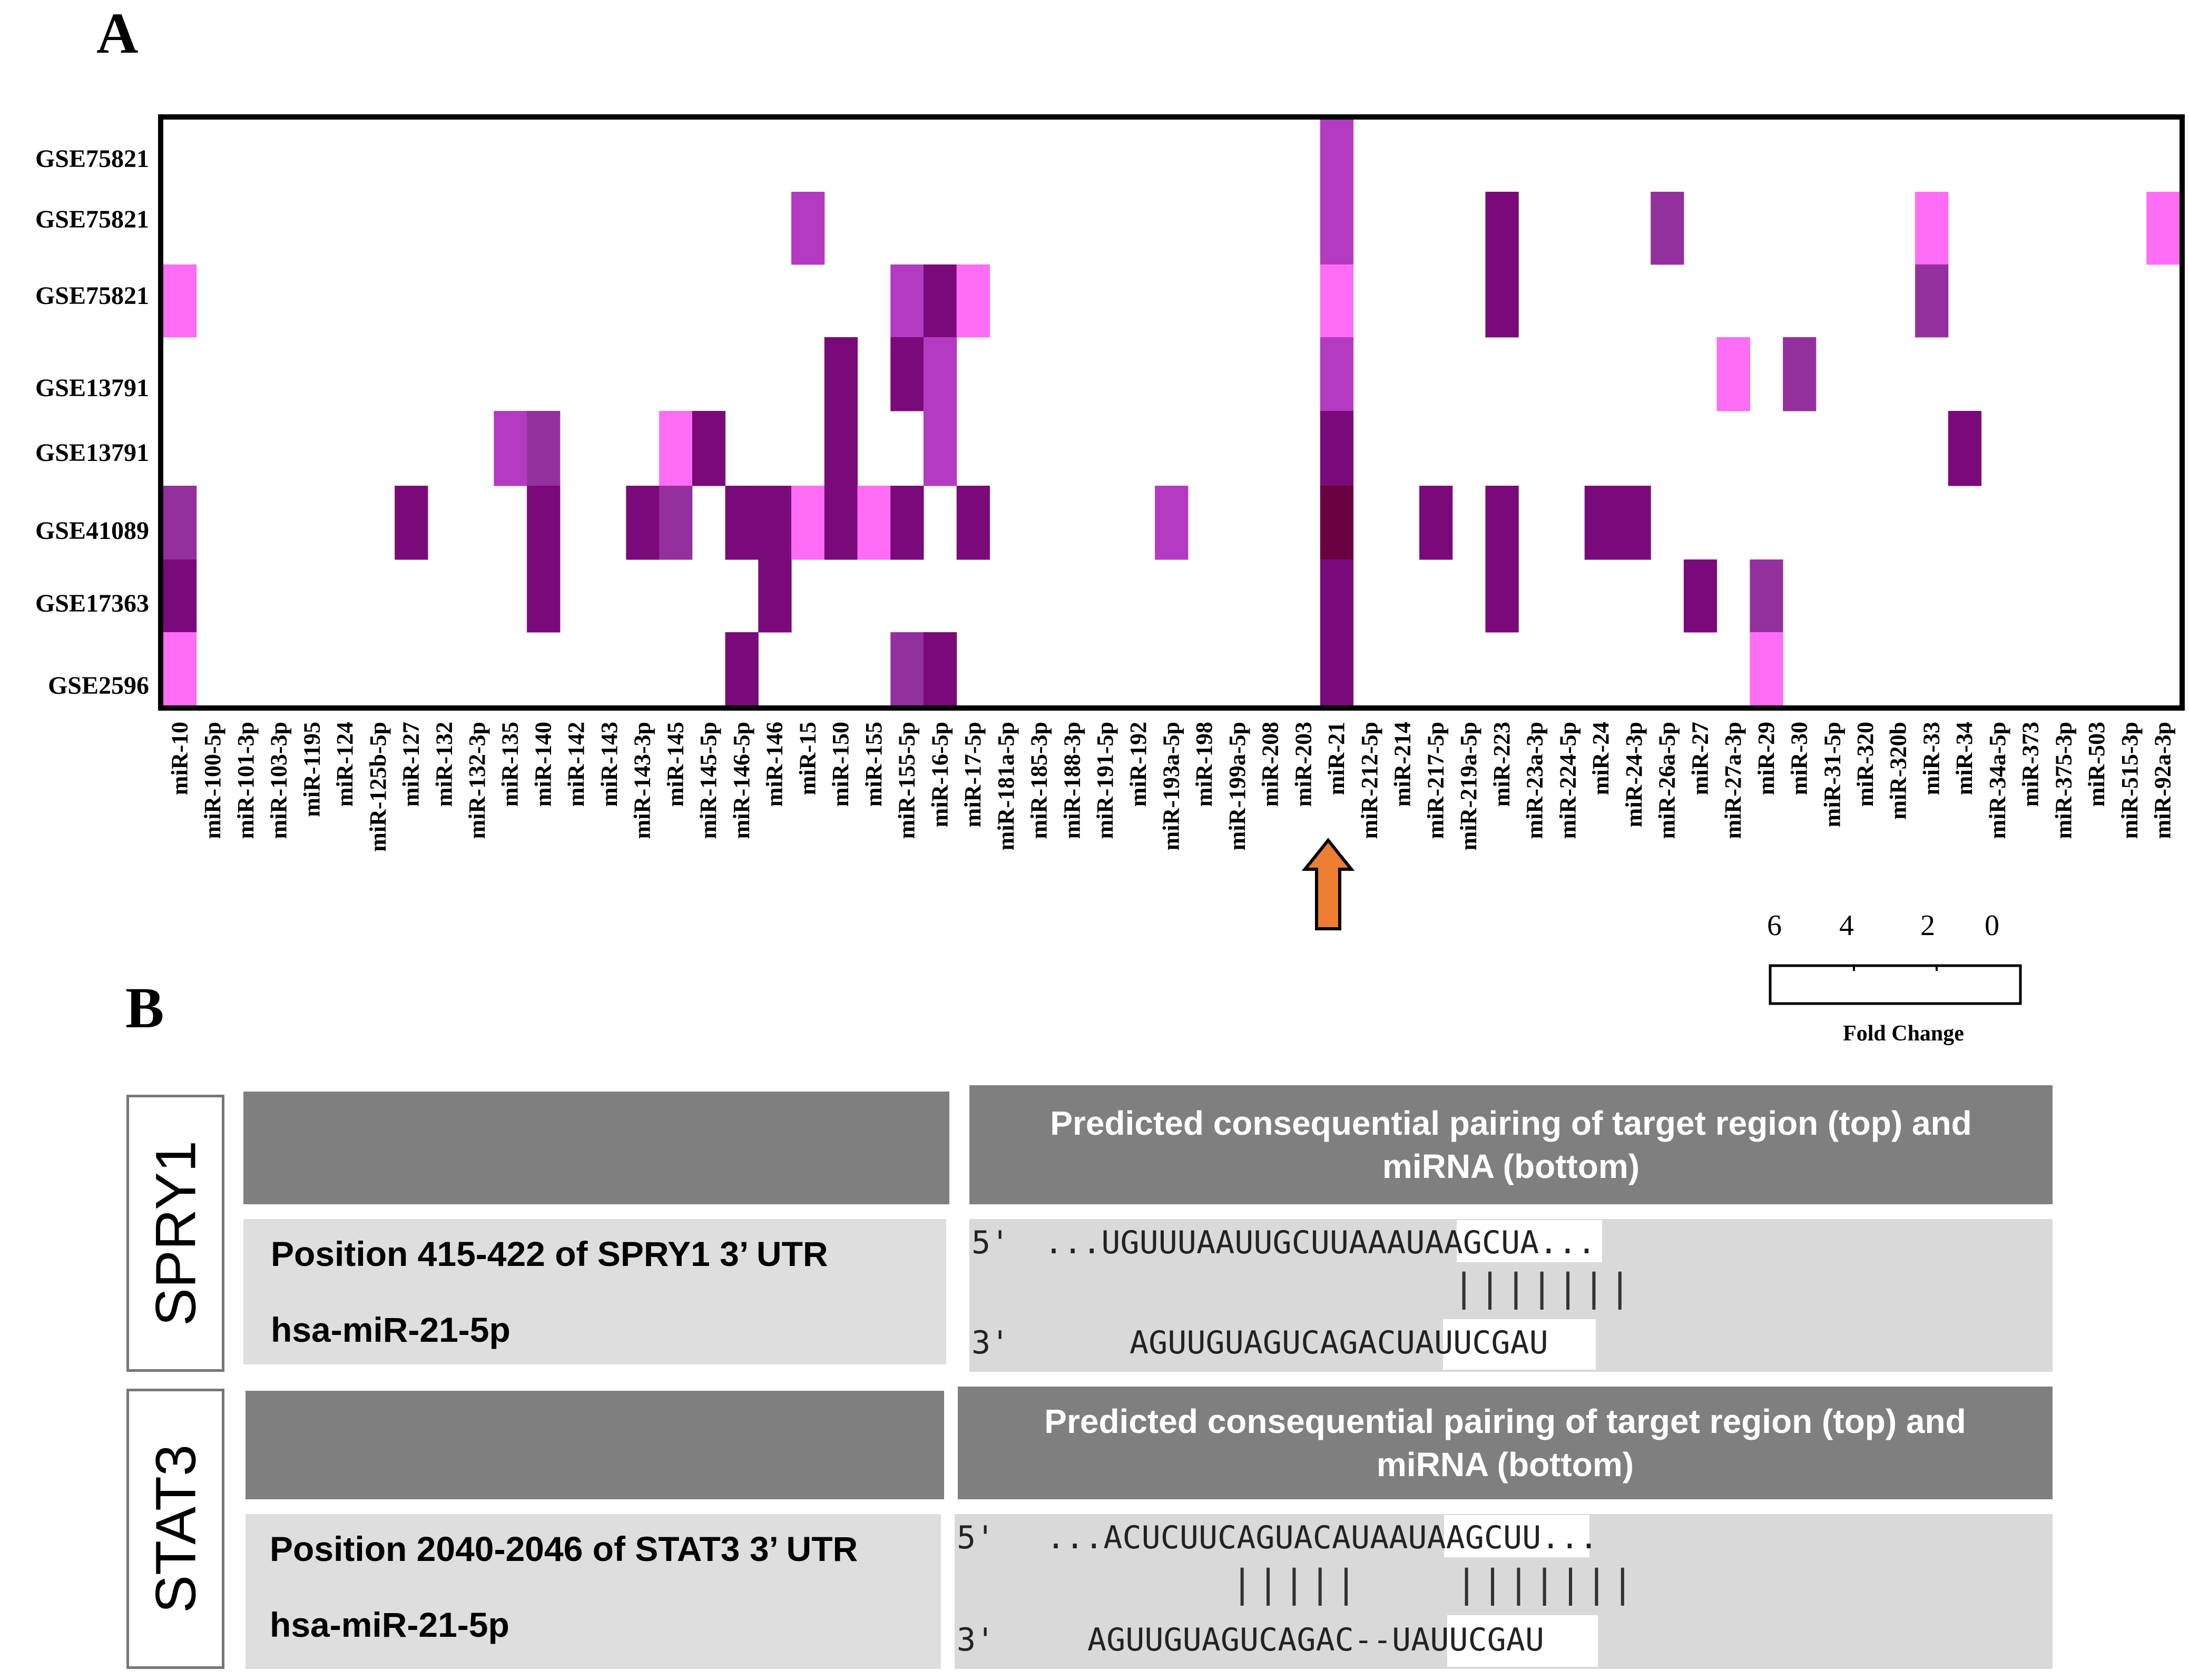 This screenshot has width=2189, height=1680. What do you see at coordinates (807, 758) in the screenshot?
I see `column-label: miR-15` at bounding box center [807, 758].